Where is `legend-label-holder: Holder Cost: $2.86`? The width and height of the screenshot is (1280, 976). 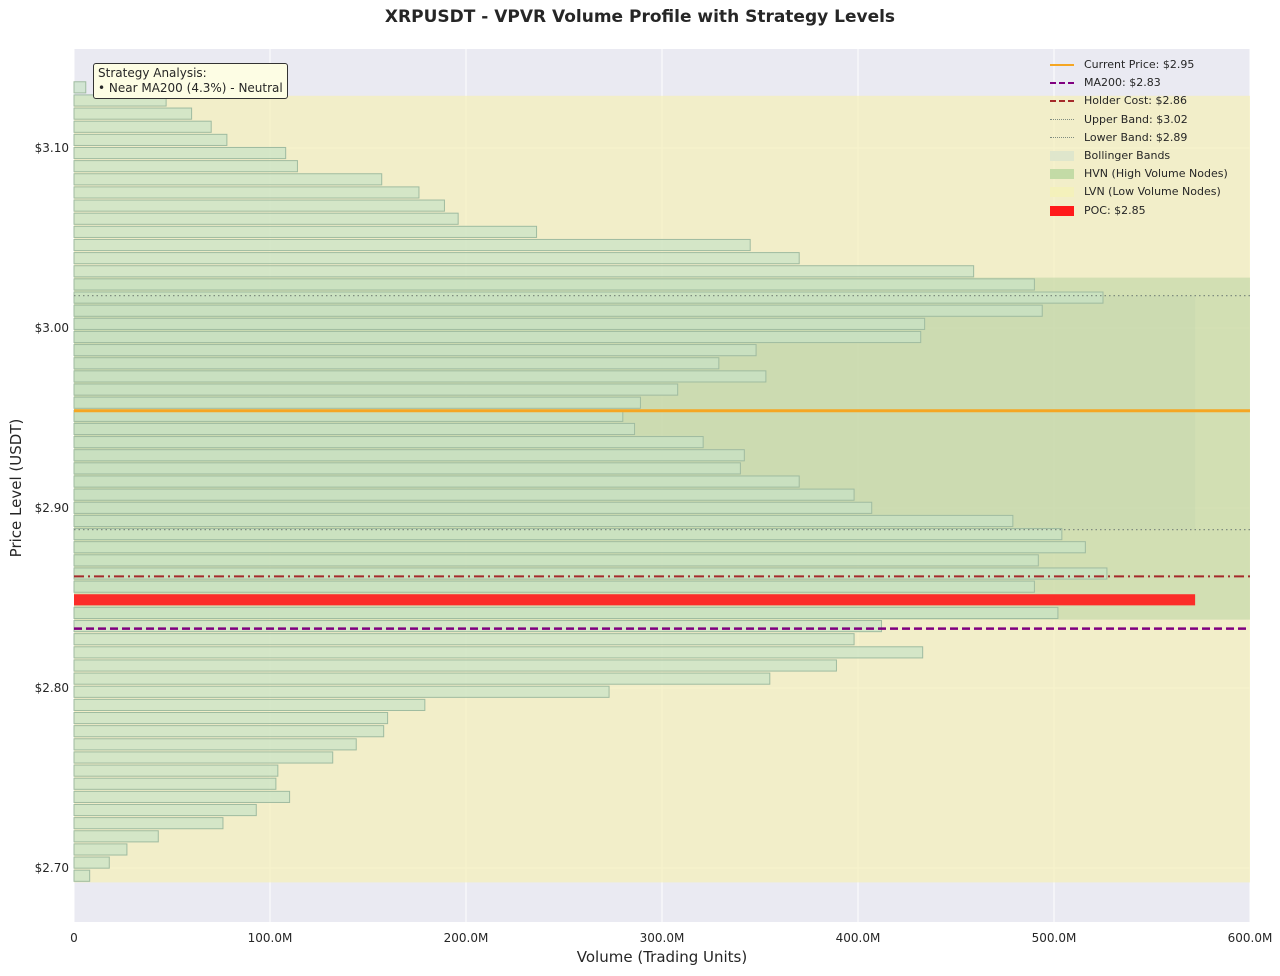
legend-label-holder: Holder Cost: $2.86 is located at coordinates (1135, 101).